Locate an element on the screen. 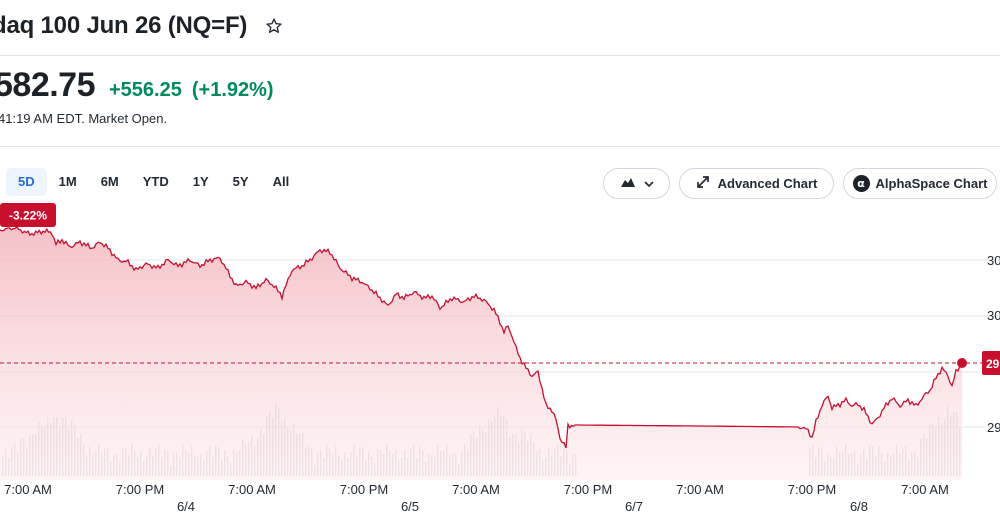 This screenshot has height=515, width=1000. page-title: daq 100 Jun 26 (NQ=F) is located at coordinates (124, 25).